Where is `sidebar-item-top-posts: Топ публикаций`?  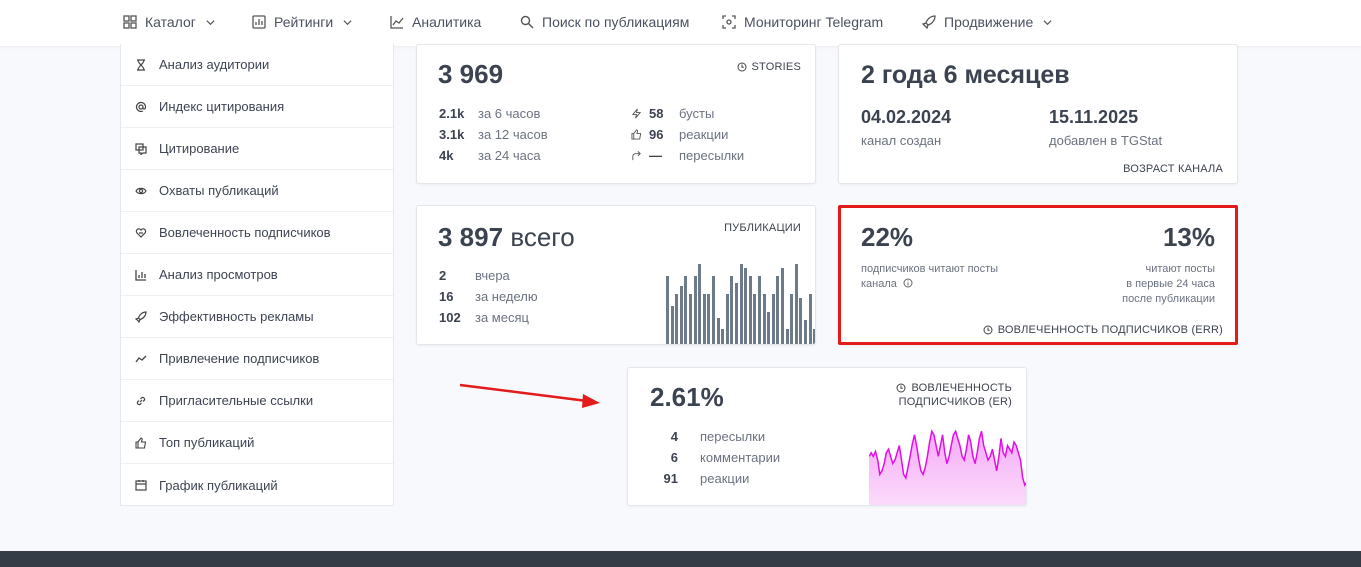
sidebar-item-top-posts: Топ публикаций is located at coordinates (257, 443).